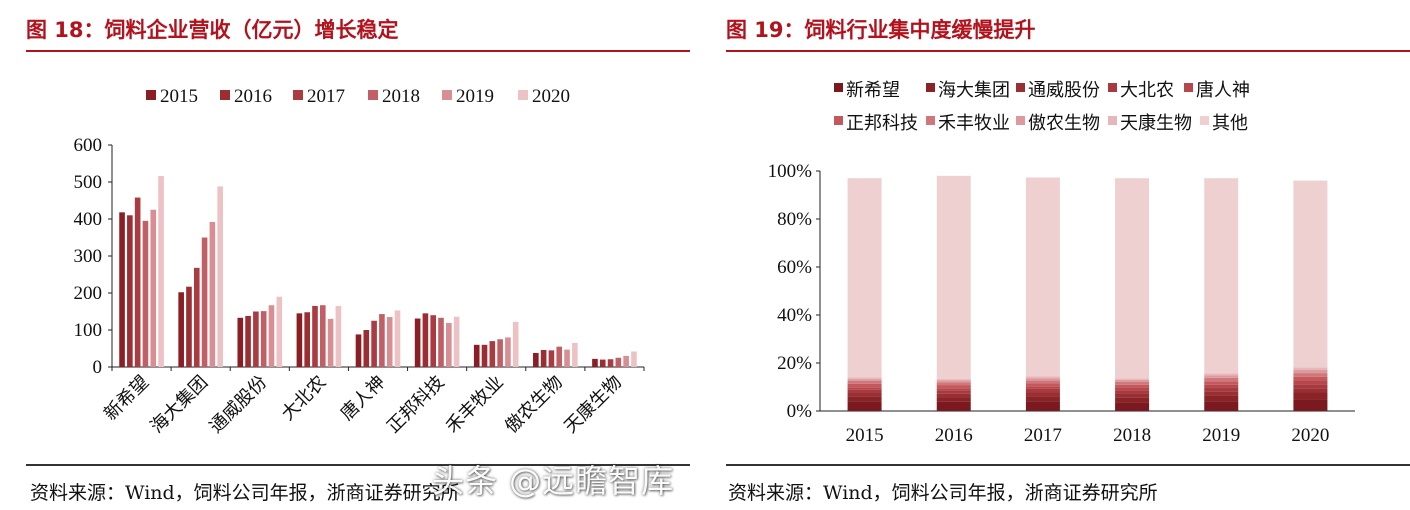 This screenshot has height=510, width=1410. Describe the element at coordinates (417, 342) in the screenshot. I see `bar-正邦科技-2015` at that location.